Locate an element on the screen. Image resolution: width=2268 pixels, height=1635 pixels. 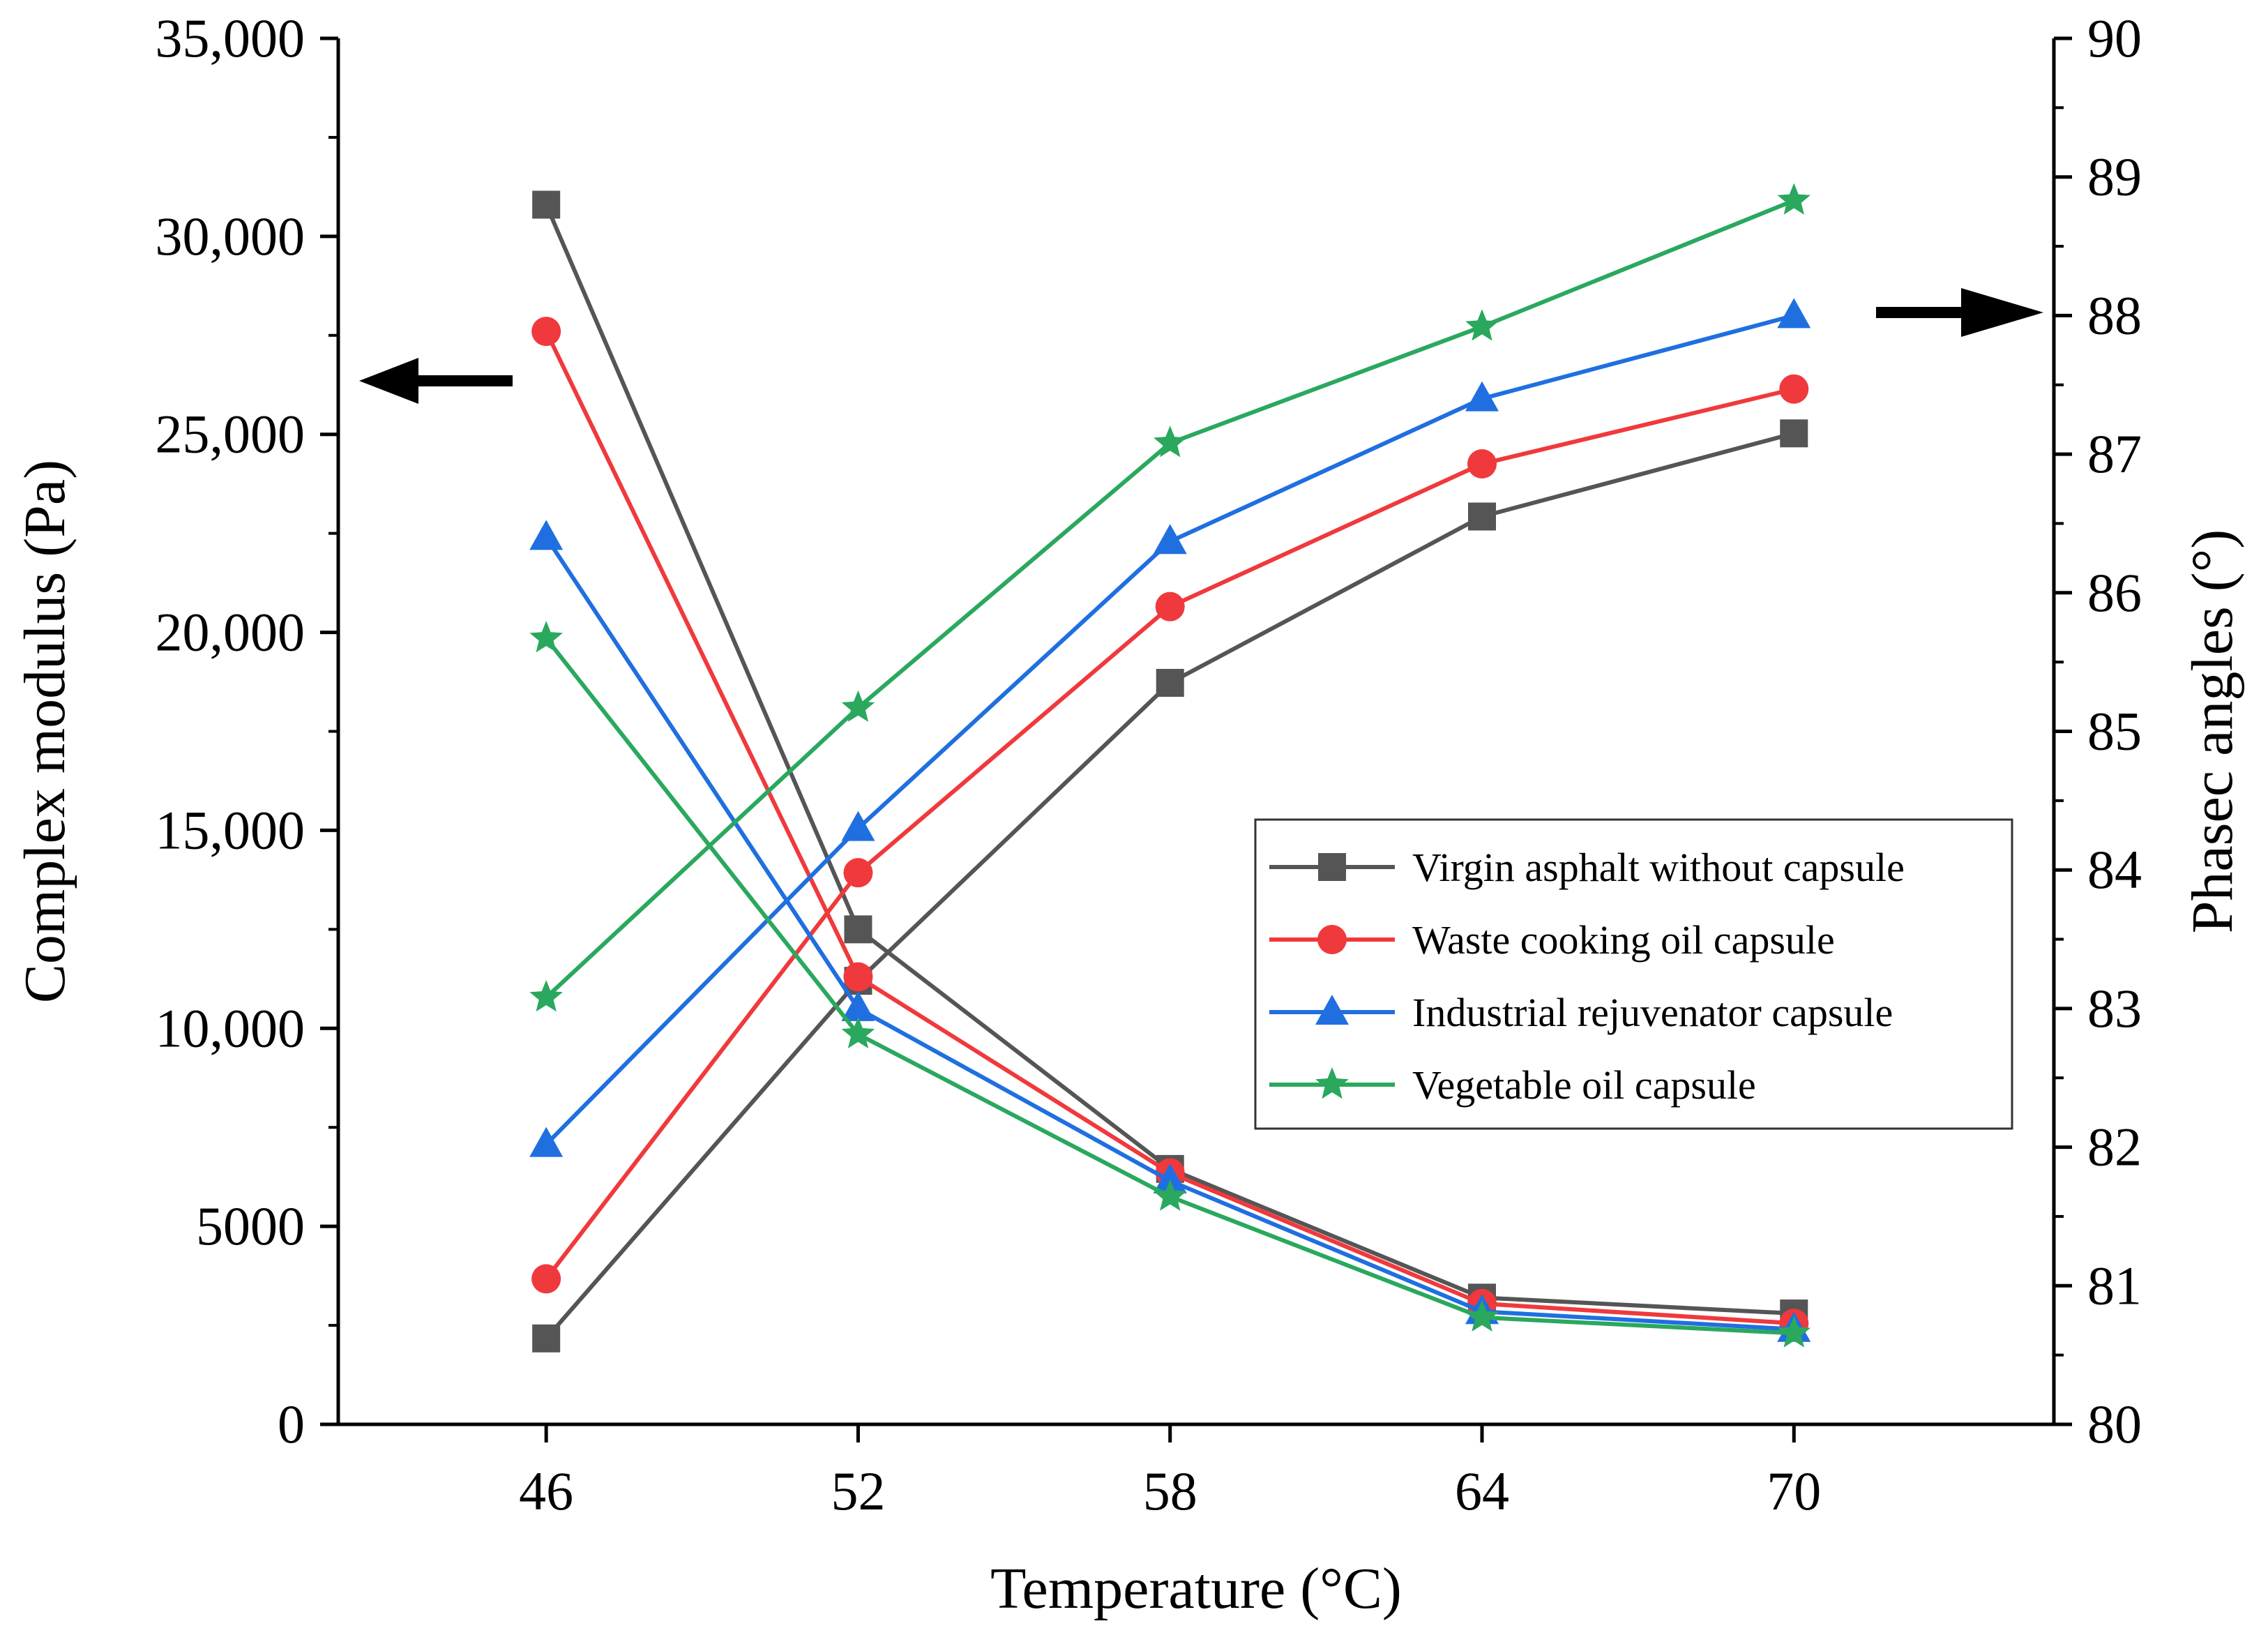
left-tick-label: 0 is located at coordinates (291, 1424).